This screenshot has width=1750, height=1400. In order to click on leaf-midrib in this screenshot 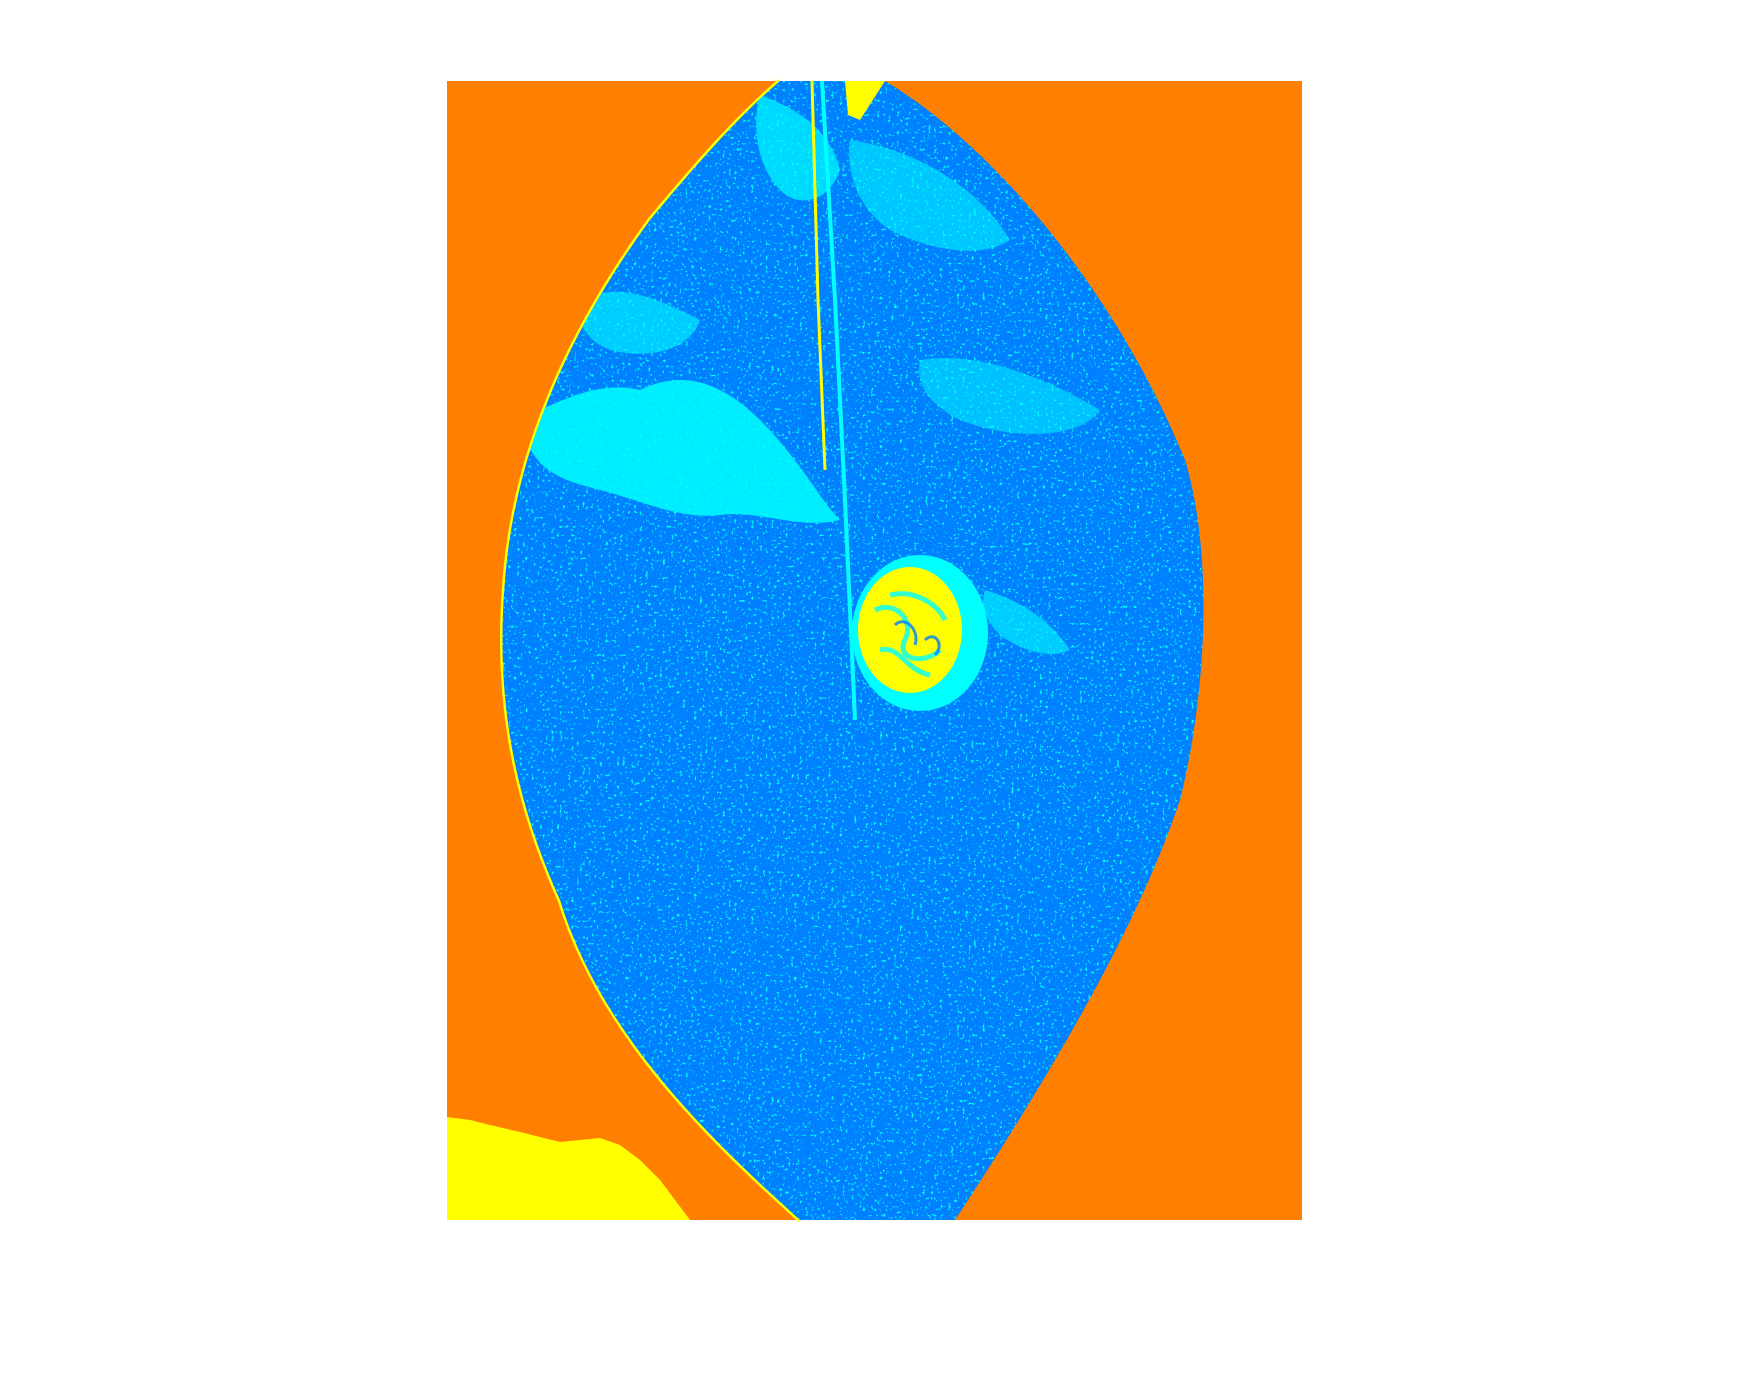, I will do `click(838, 401)`.